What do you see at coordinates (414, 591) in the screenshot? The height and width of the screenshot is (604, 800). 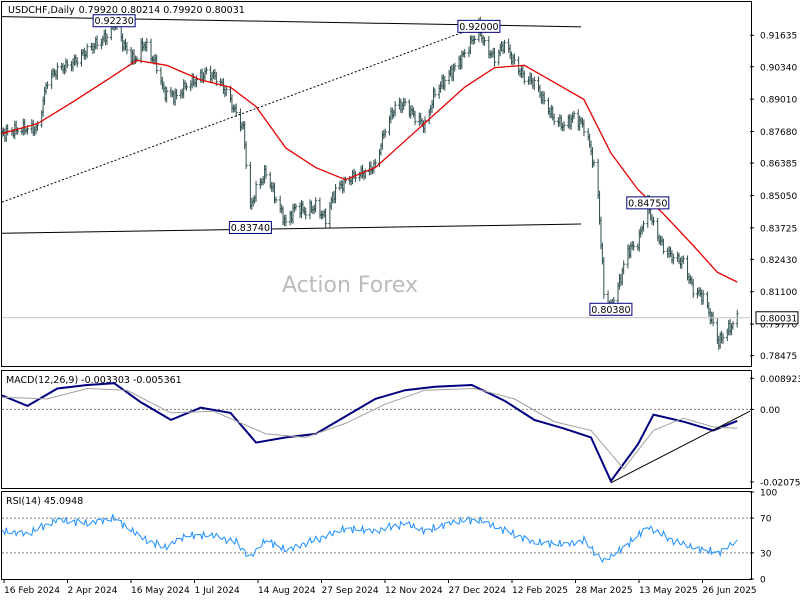 I see `time-axis-label: 12 Nov 2024` at bounding box center [414, 591].